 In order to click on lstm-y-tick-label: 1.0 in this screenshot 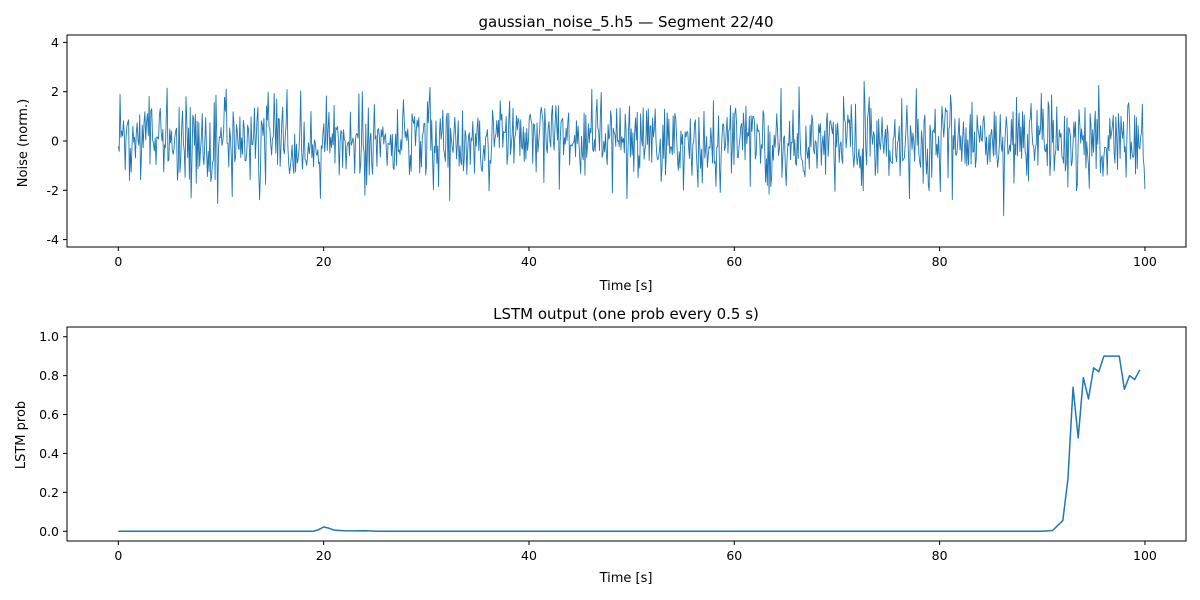, I will do `click(49, 336)`.